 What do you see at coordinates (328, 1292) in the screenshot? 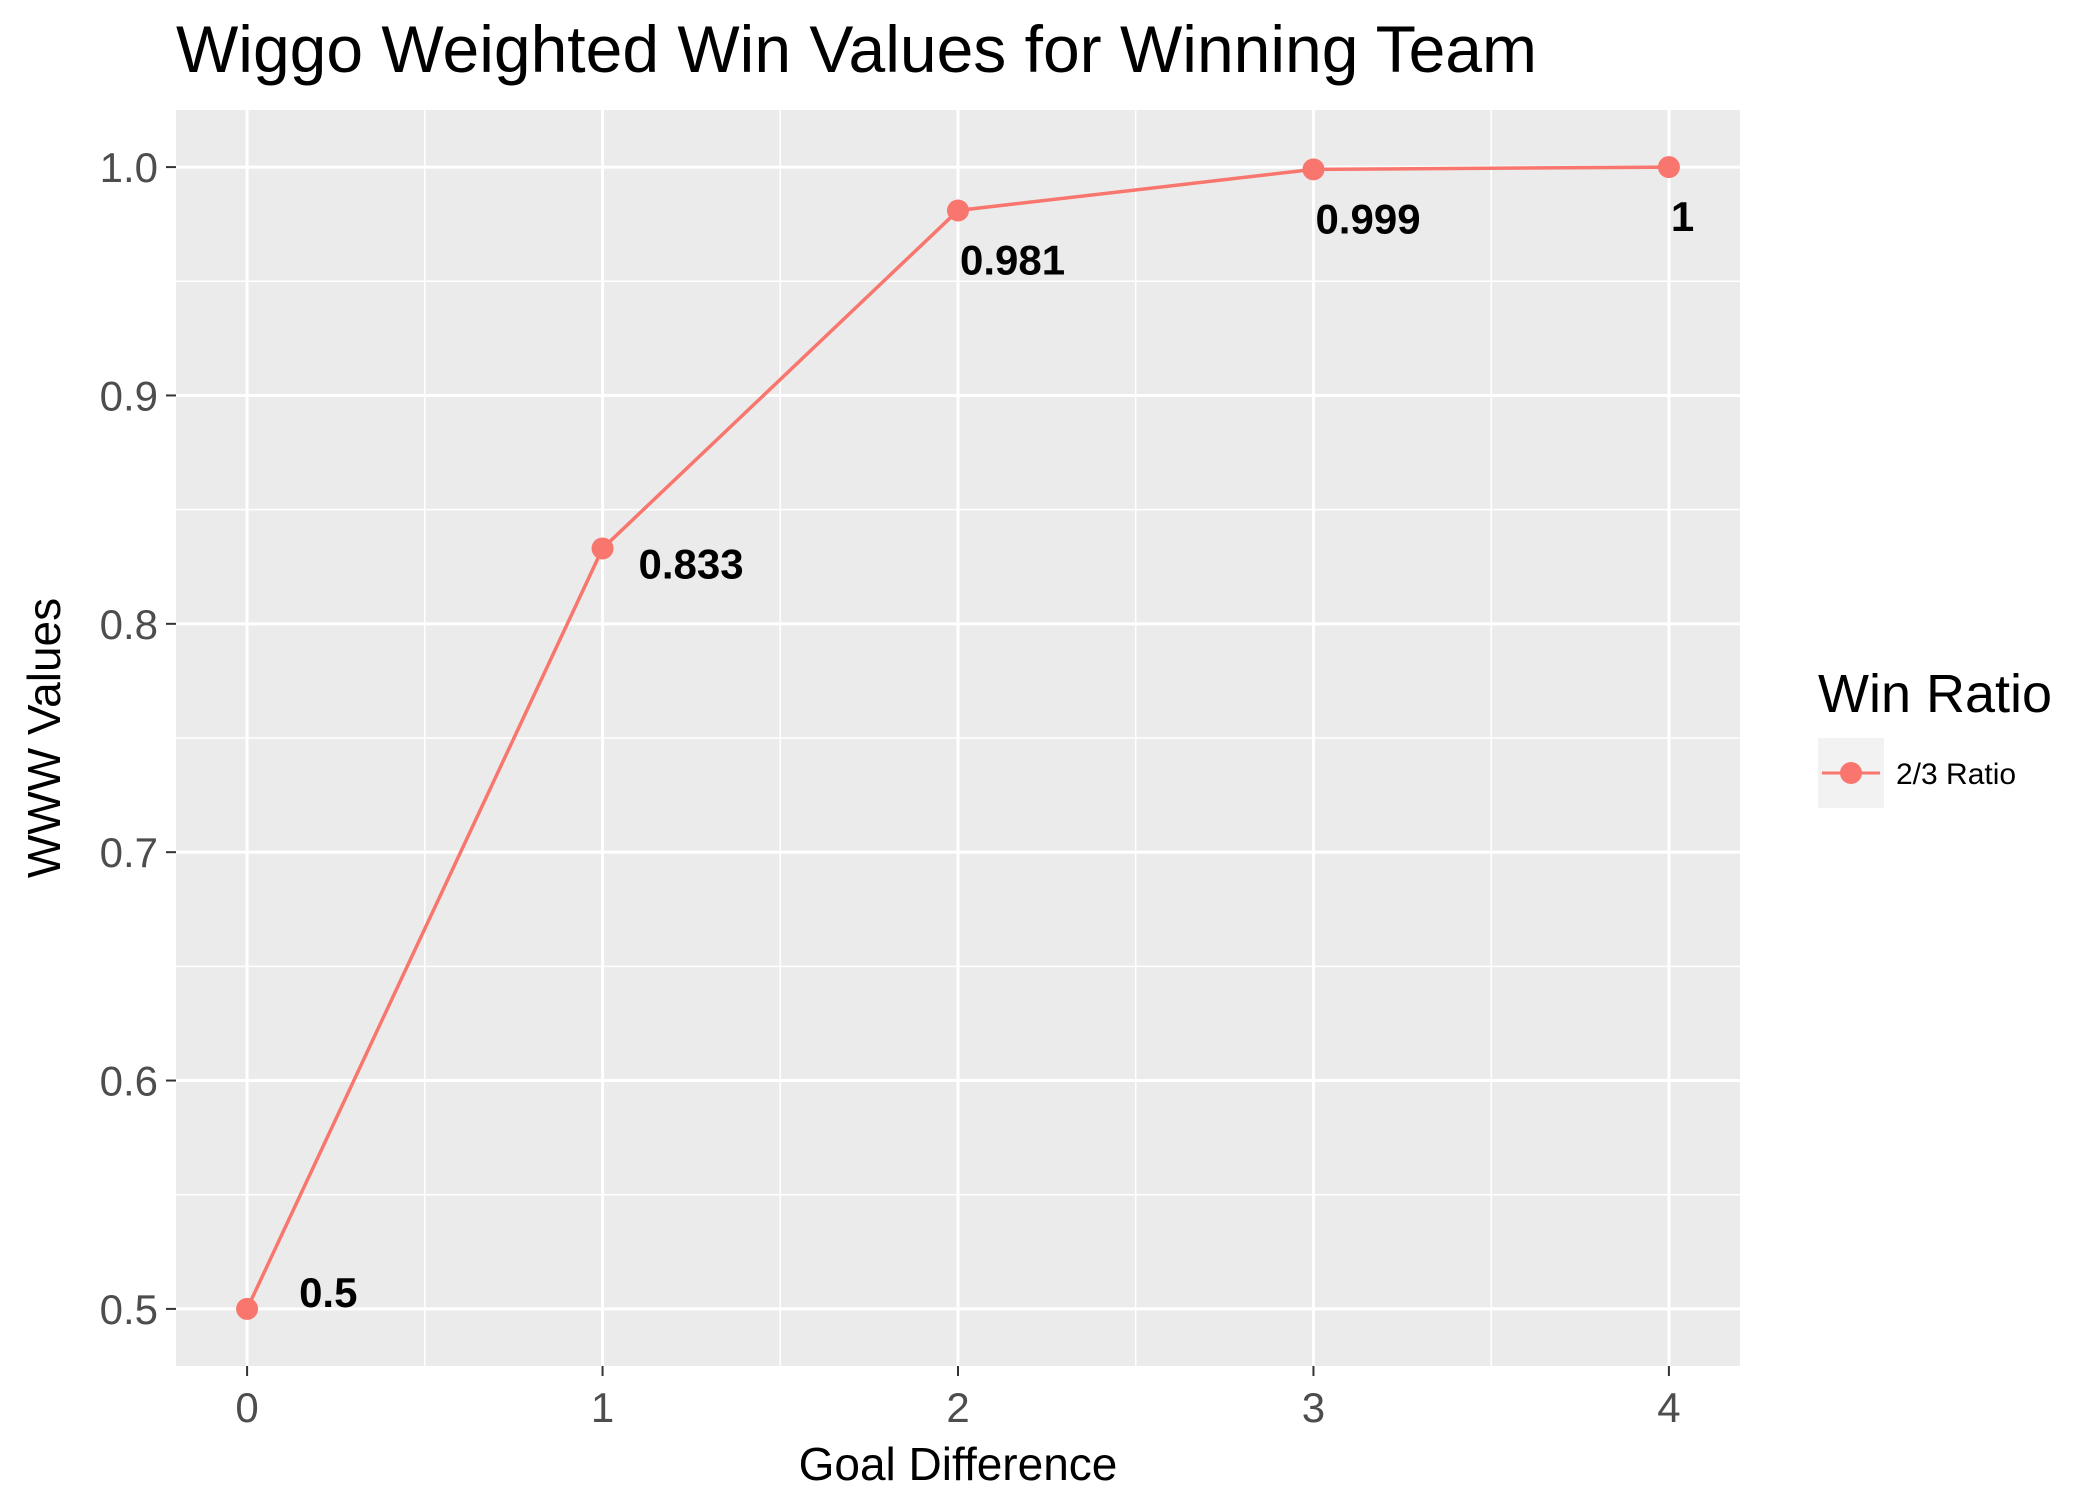
I see `data-label: 0.5` at bounding box center [328, 1292].